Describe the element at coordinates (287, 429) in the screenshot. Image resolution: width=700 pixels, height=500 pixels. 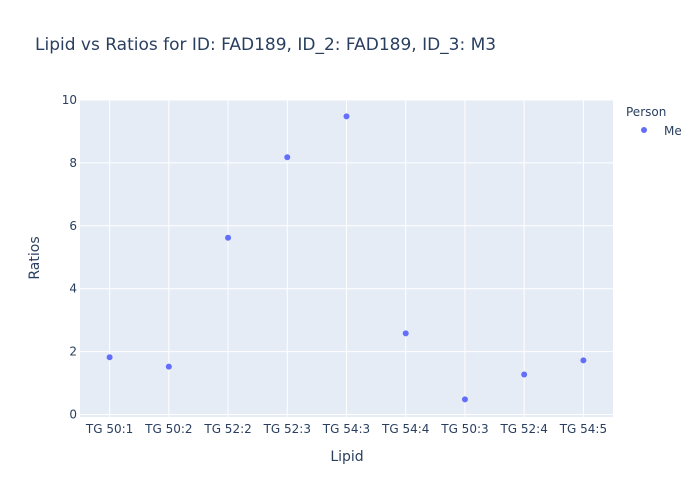
I see `x-tick-label: TG 52:3` at that location.